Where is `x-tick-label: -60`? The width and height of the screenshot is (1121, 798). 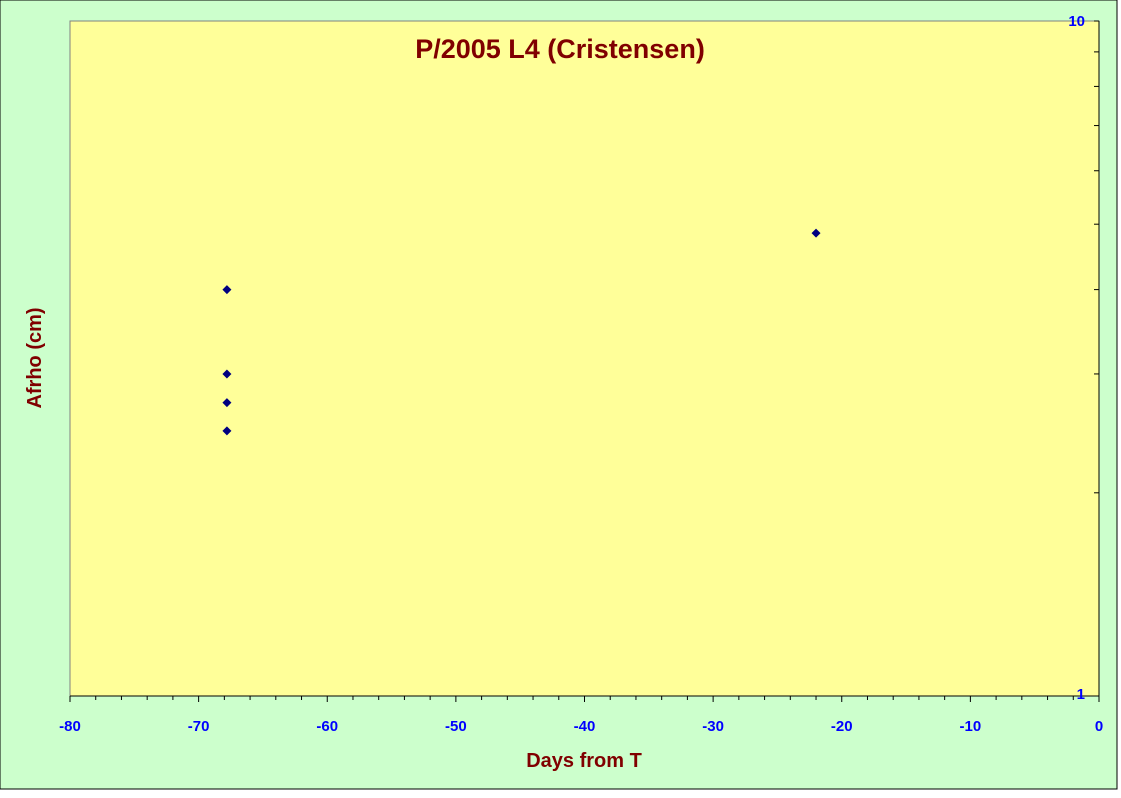
x-tick-label: -60 is located at coordinates (327, 726).